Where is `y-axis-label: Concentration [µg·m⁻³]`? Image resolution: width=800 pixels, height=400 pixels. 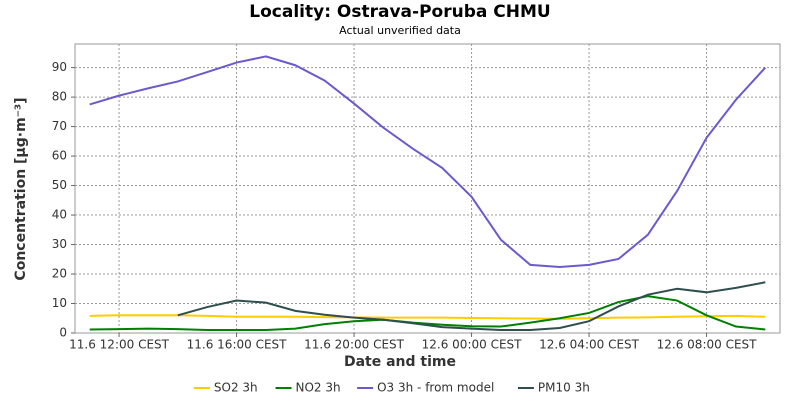 y-axis-label: Concentration [µg·m⁻³] is located at coordinates (21, 188).